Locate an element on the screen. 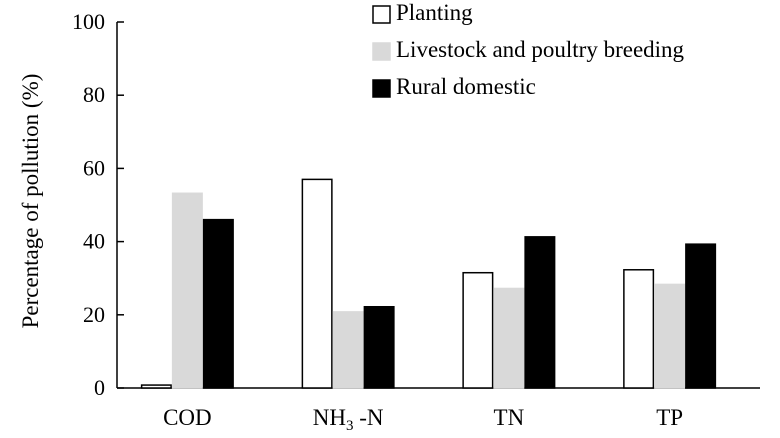  x-category-label: TP is located at coordinates (669, 417).